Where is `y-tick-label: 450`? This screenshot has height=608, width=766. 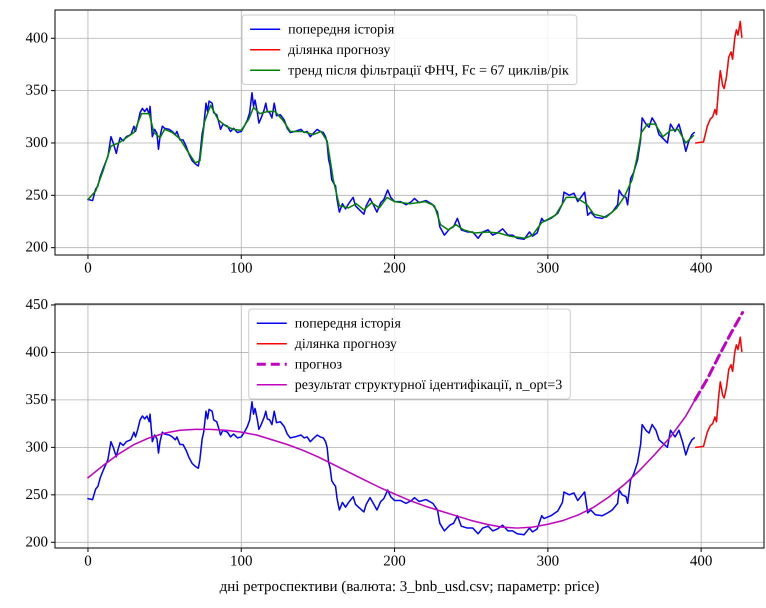 y-tick-label: 450 is located at coordinates (37, 304).